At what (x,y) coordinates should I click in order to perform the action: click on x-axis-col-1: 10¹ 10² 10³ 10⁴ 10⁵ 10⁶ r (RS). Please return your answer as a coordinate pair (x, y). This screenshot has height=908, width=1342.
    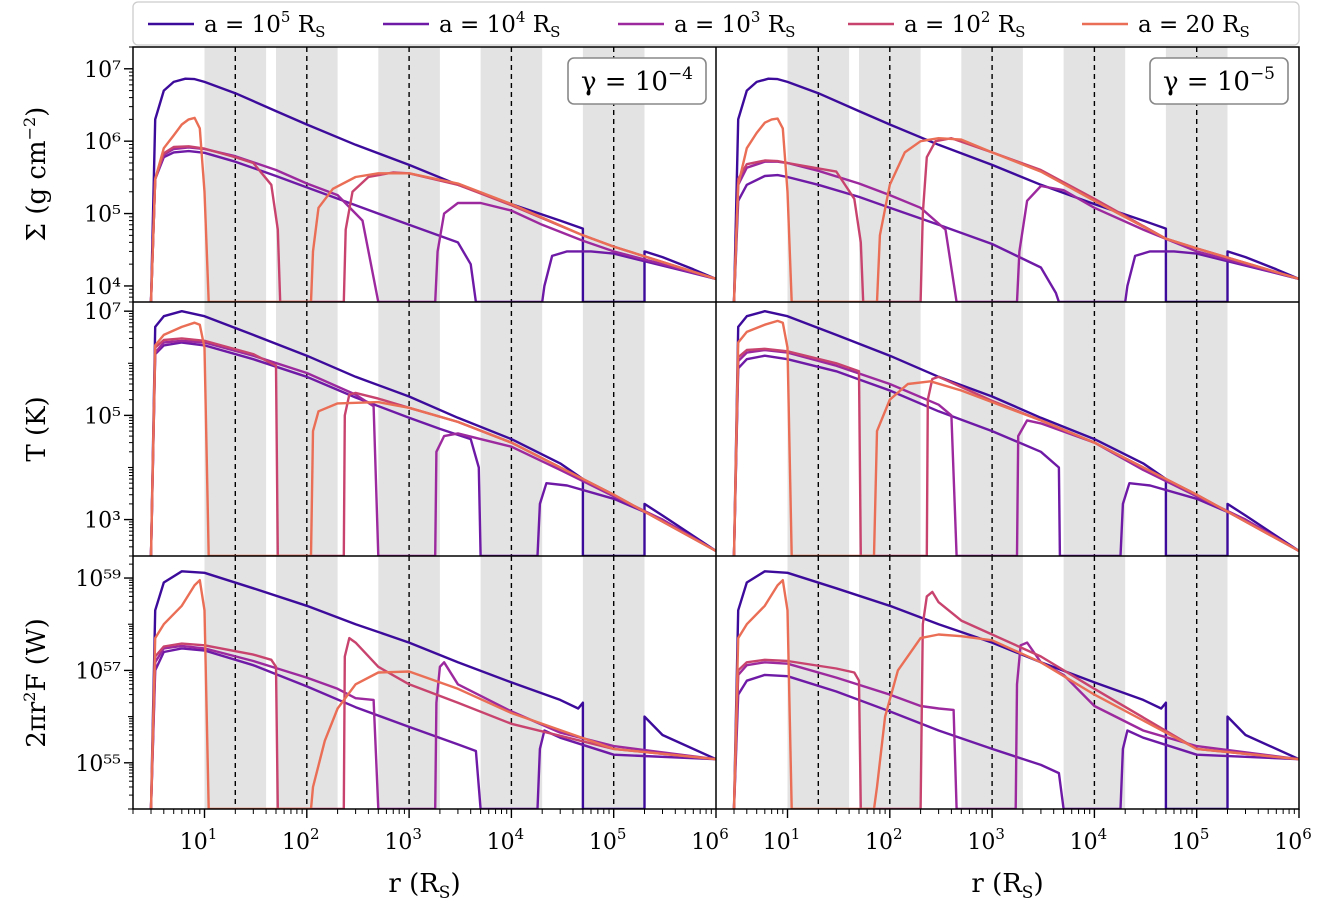
    Looking at the image, I should click on (1013, 856).